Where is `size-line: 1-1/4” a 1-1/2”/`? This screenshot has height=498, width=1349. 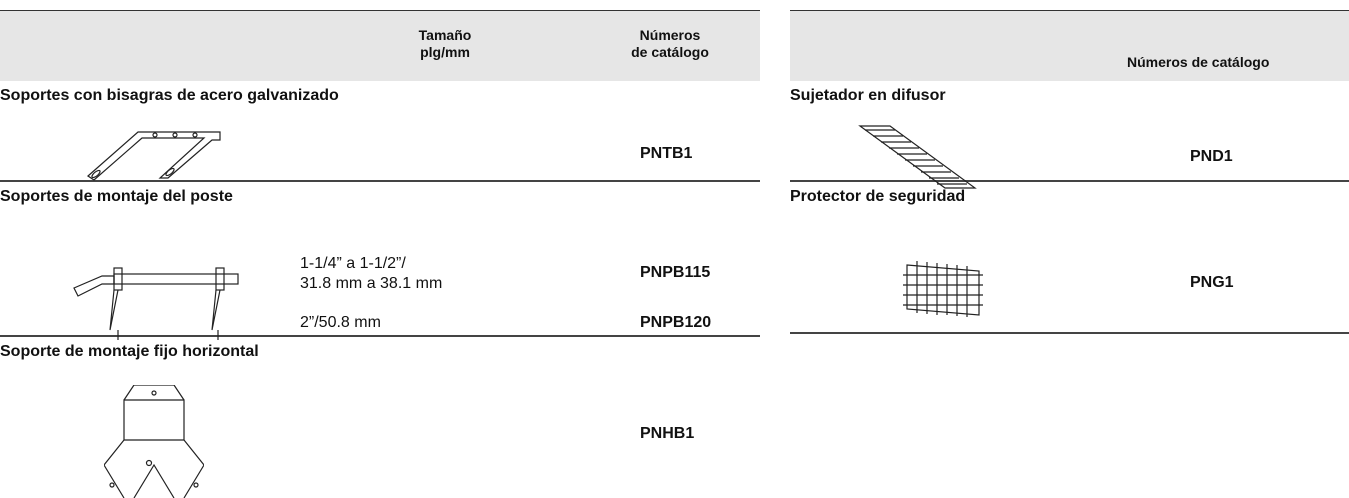 size-line: 1-1/4” a 1-1/2”/ is located at coordinates (353, 263).